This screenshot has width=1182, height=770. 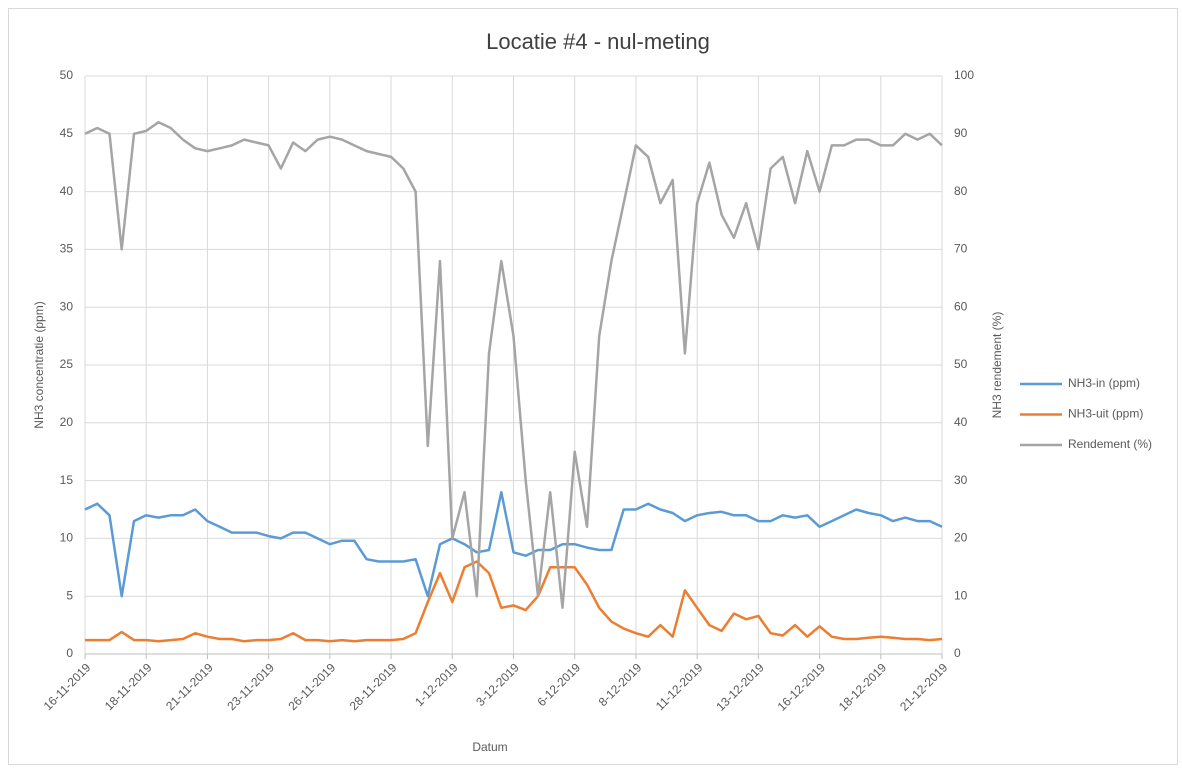 I want to click on y2-tick-label: 20, so click(x=961, y=538).